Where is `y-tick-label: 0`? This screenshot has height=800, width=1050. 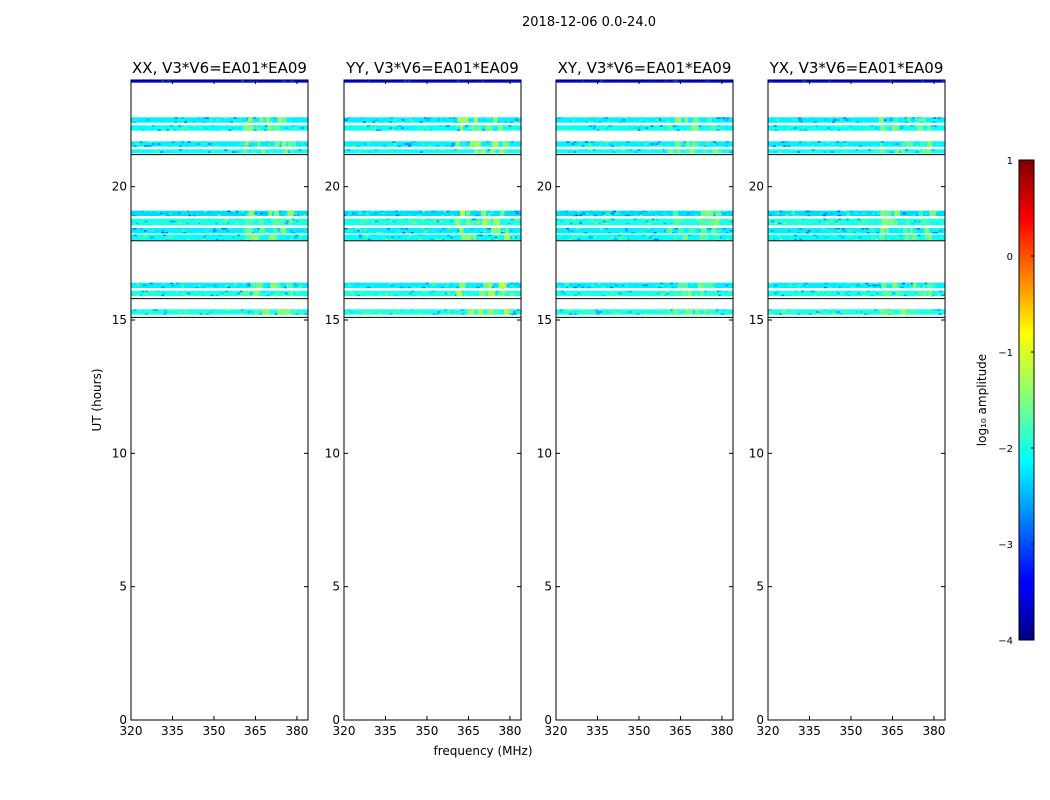 y-tick-label: 0 is located at coordinates (123, 720).